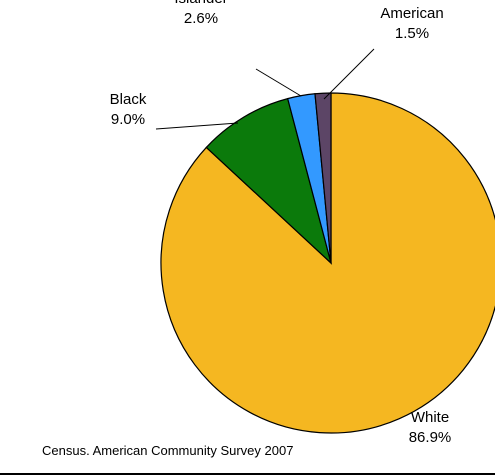 The image size is (495, 475). Describe the element at coordinates (200, 13) in the screenshot. I see `slice-label-asian-pacific-islander: Asian /PacificIslander2.6%` at that location.